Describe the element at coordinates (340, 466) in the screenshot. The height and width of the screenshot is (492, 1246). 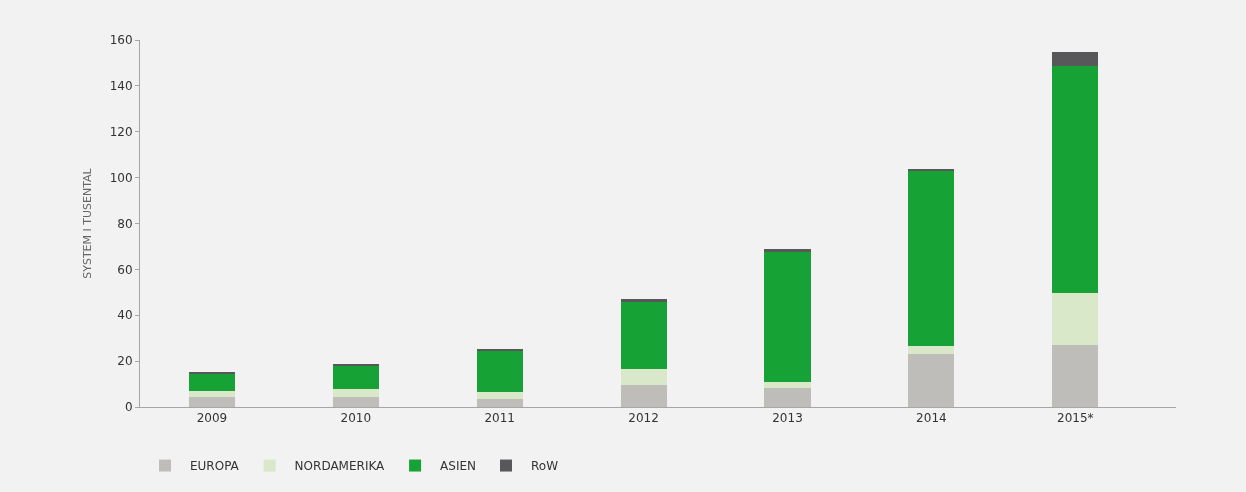
I see `legend-label: NORDAMERIKA` at that location.